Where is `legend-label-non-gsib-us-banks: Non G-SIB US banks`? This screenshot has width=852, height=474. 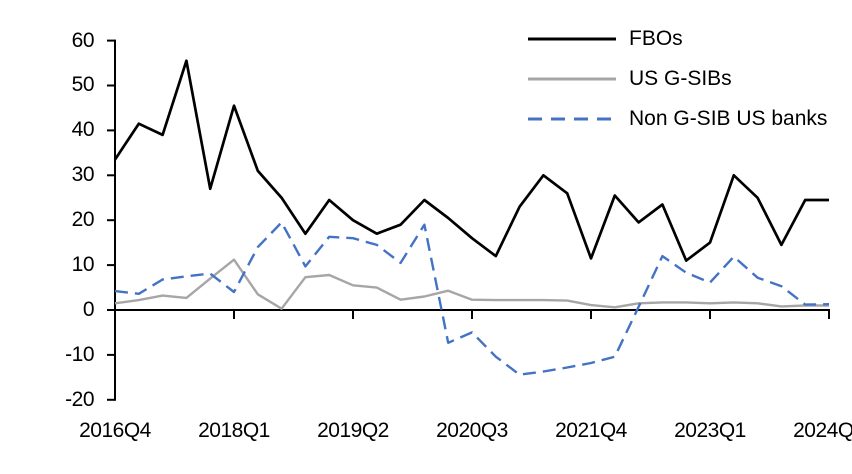
legend-label-non-gsib-us-banks: Non G-SIB US banks is located at coordinates (728, 118).